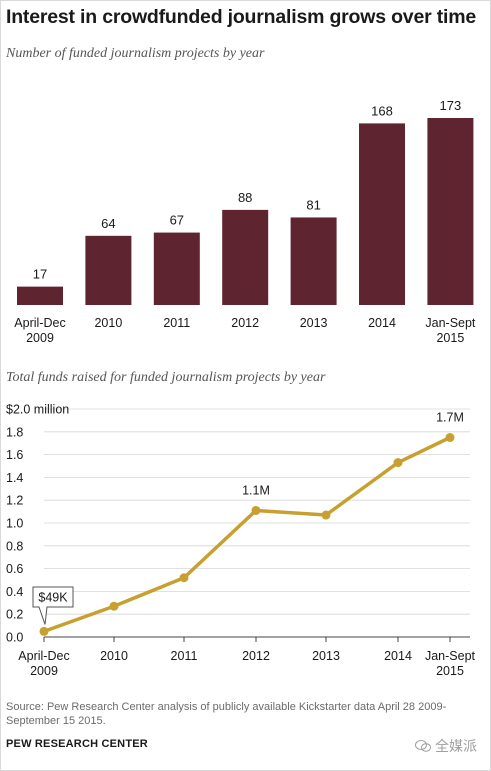 The image size is (491, 771). What do you see at coordinates (14, 432) in the screenshot?
I see `y-tick-label-9: 1.8` at bounding box center [14, 432].